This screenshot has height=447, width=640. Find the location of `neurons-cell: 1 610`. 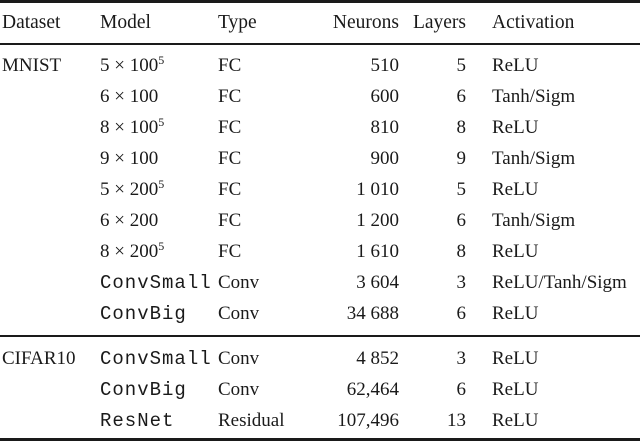

neurons-cell: 1 610 is located at coordinates (377, 251).